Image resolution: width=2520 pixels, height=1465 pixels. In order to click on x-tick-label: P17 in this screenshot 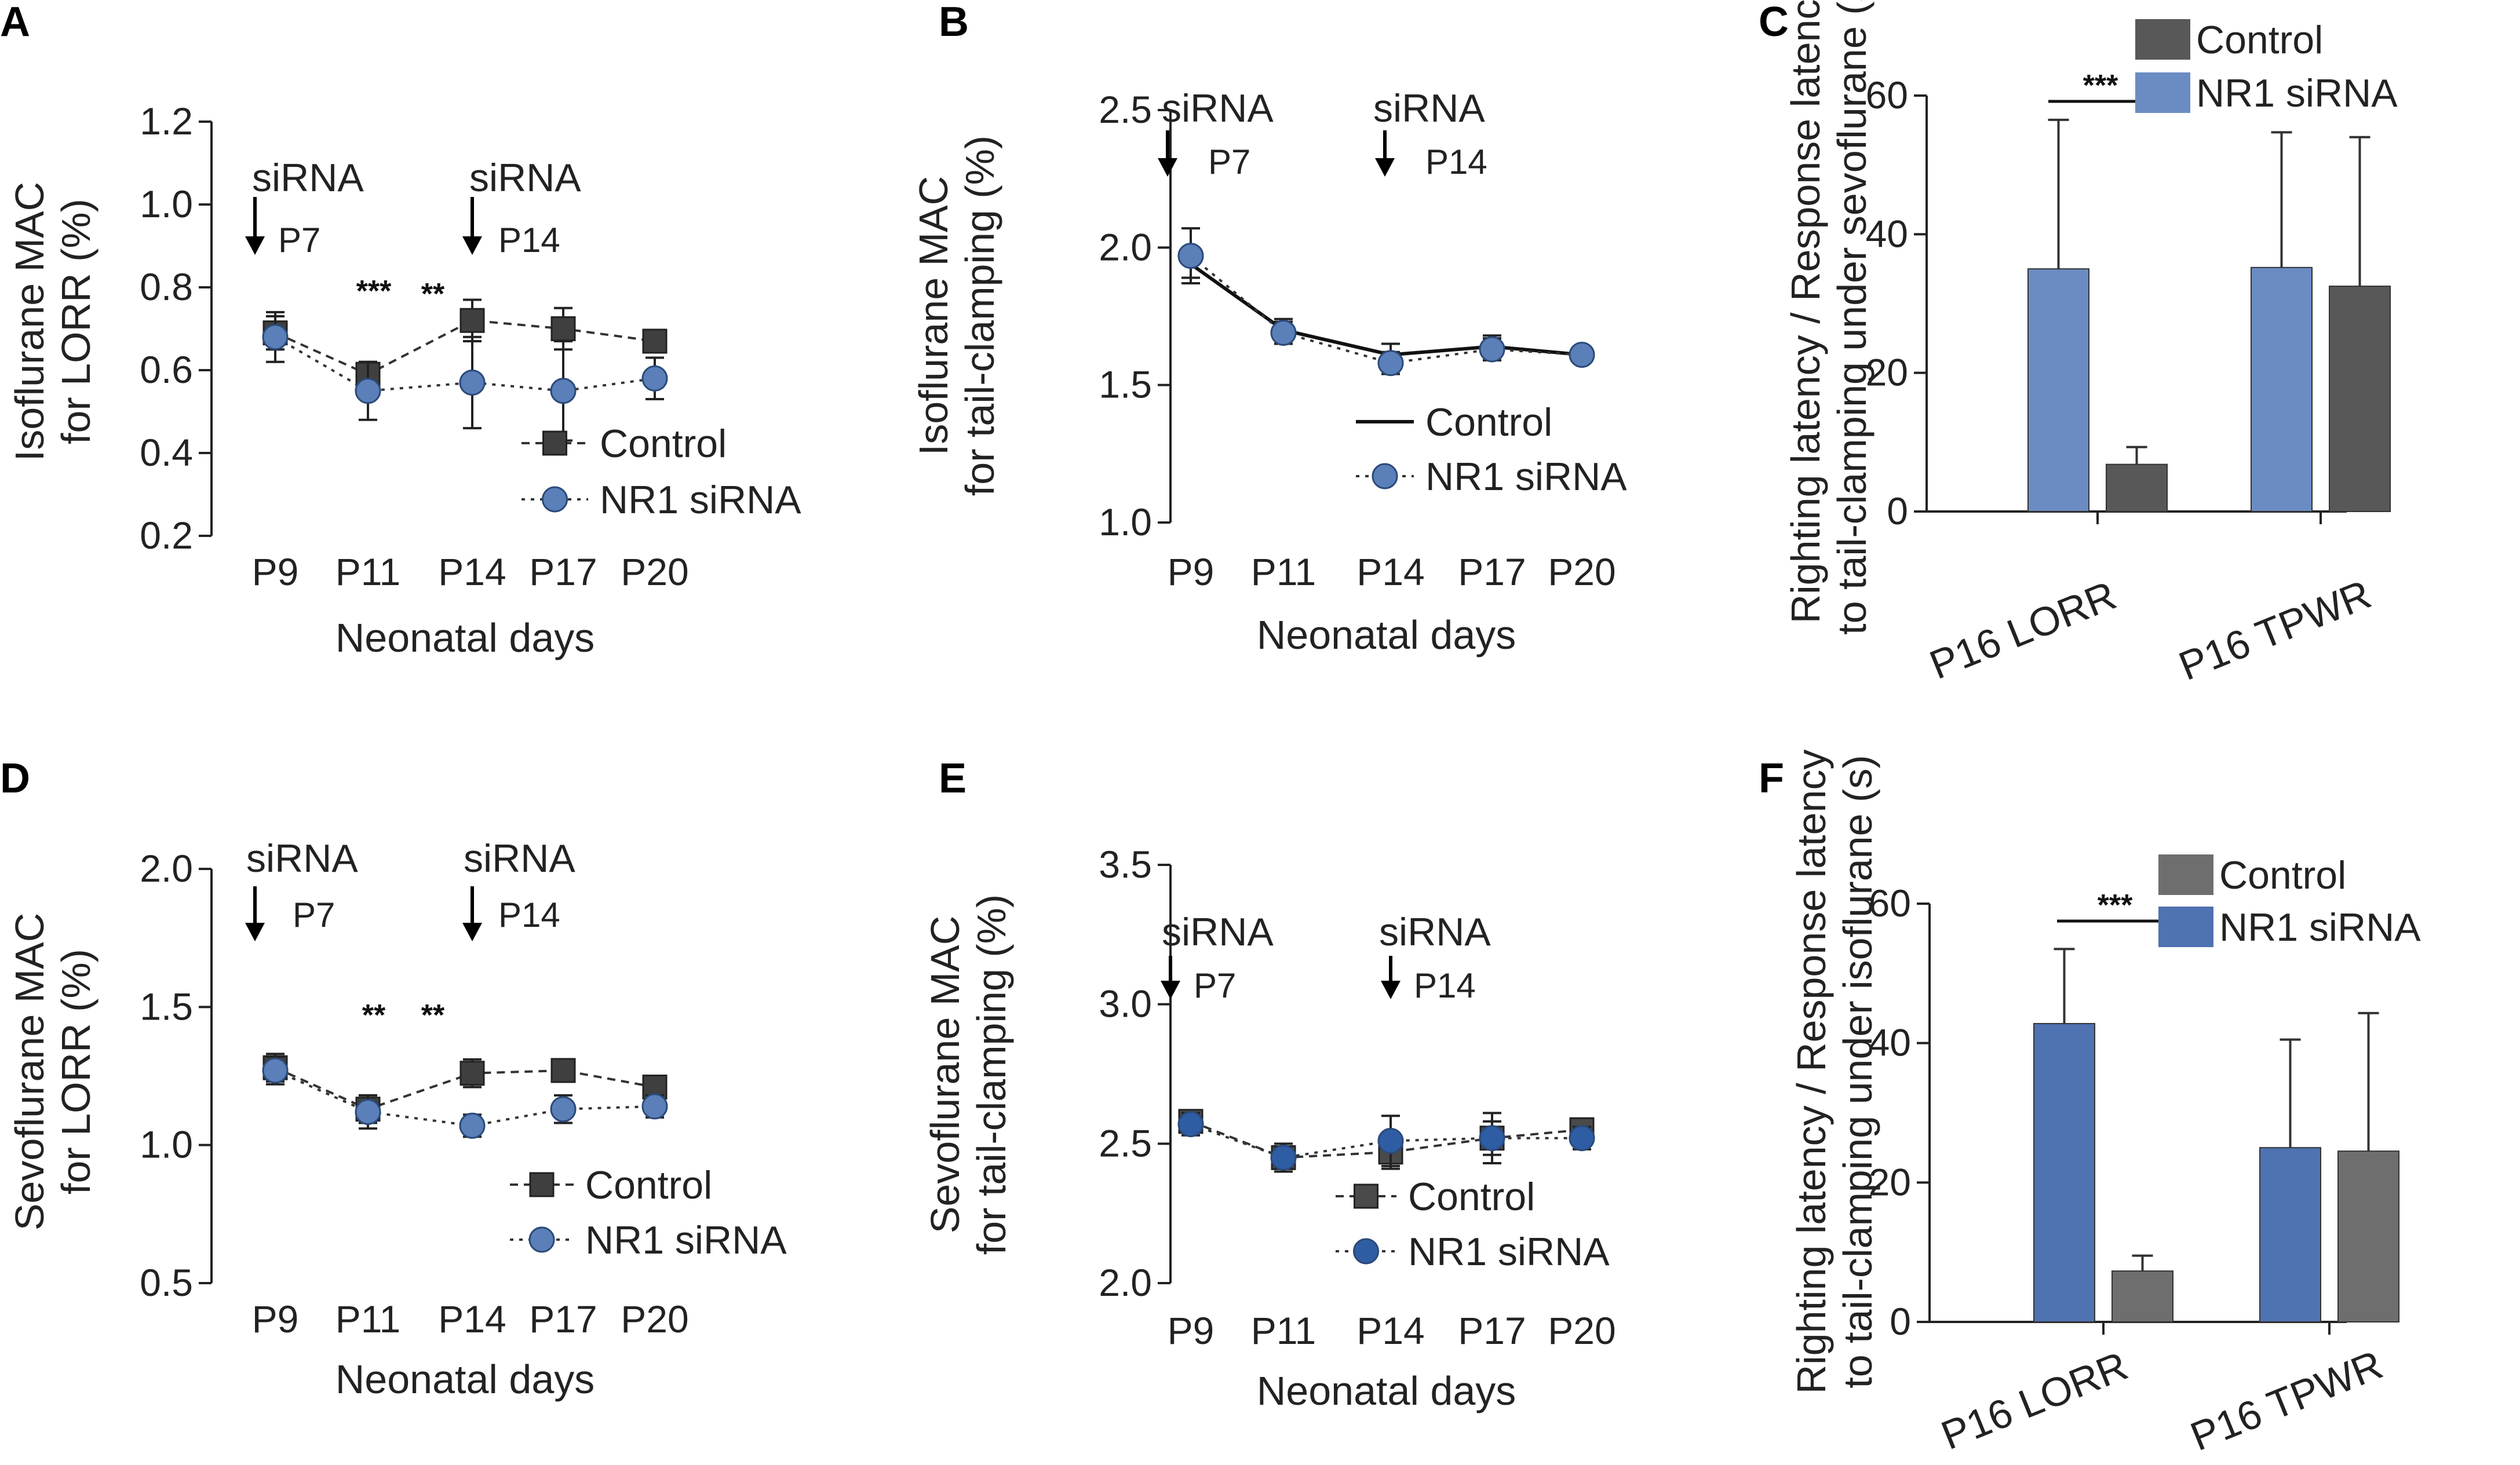, I will do `click(1492, 571)`.